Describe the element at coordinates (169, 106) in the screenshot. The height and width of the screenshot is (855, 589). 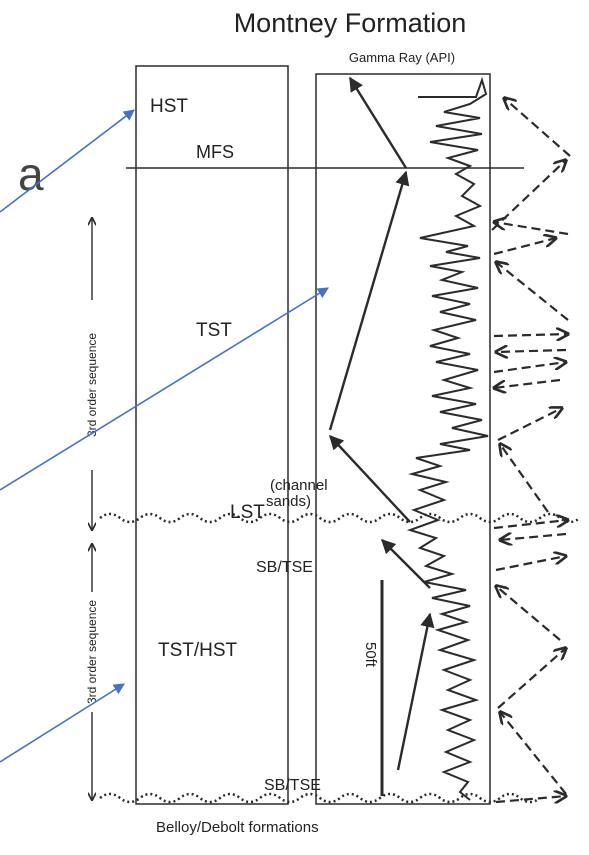
I see `label-hst: HST` at that location.